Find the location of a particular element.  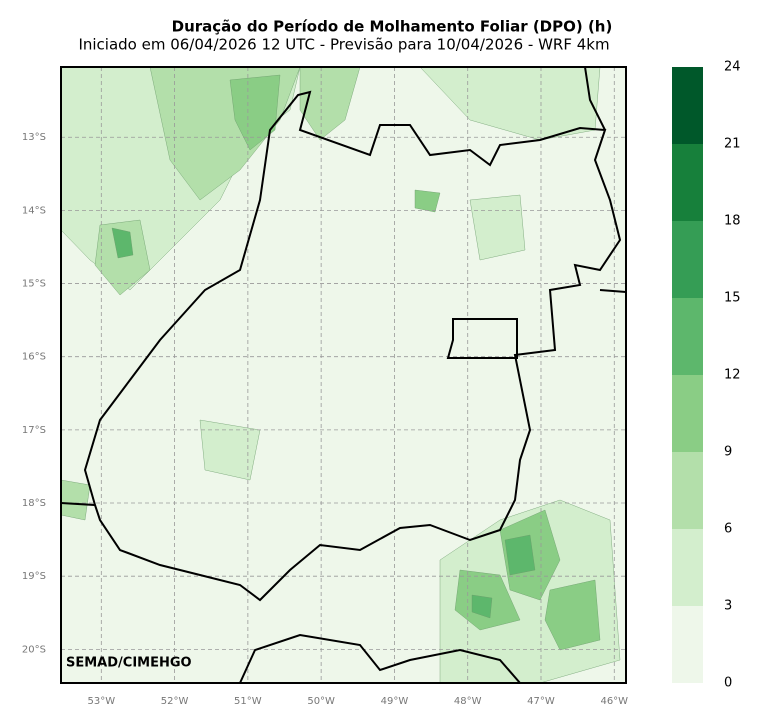

colorbar-tick-label: 15 is located at coordinates (732, 298).